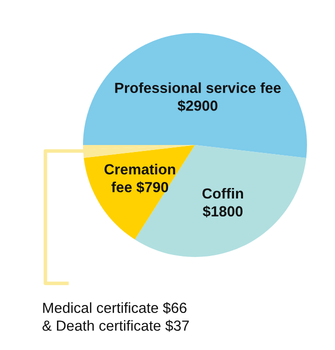  I want to click on slice-label: Coffin $1800, so click(223, 203).